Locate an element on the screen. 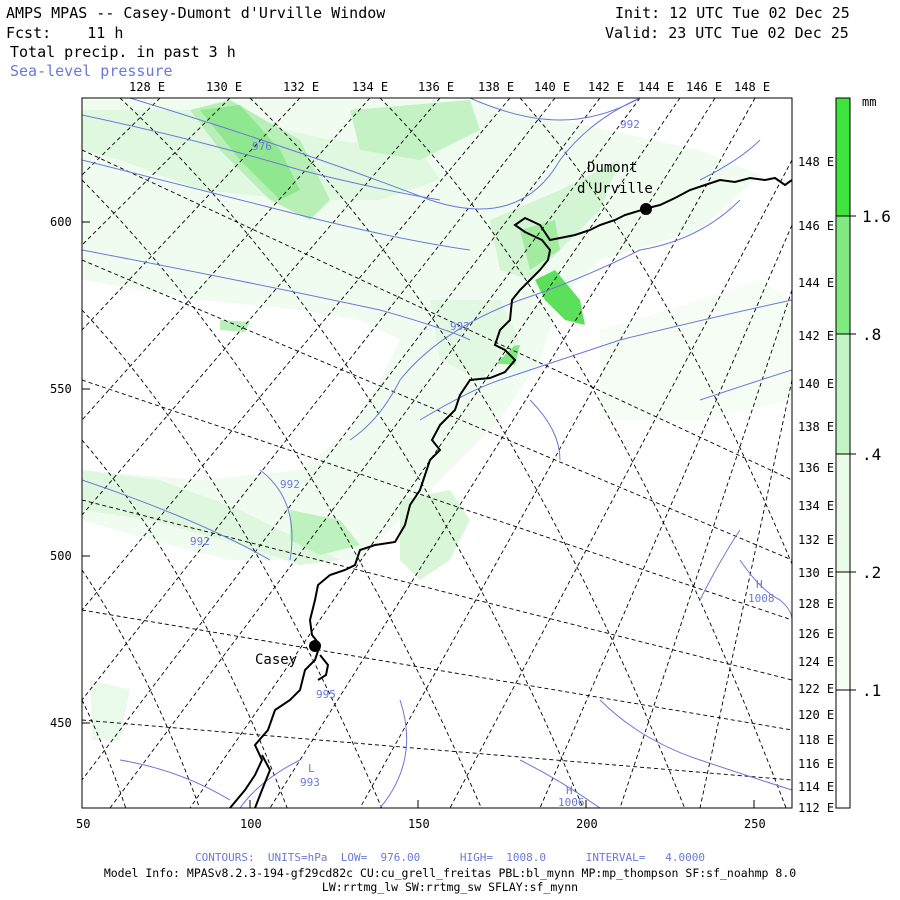 The image size is (900, 900). right-lon-label: 146 E is located at coordinates (816, 226).